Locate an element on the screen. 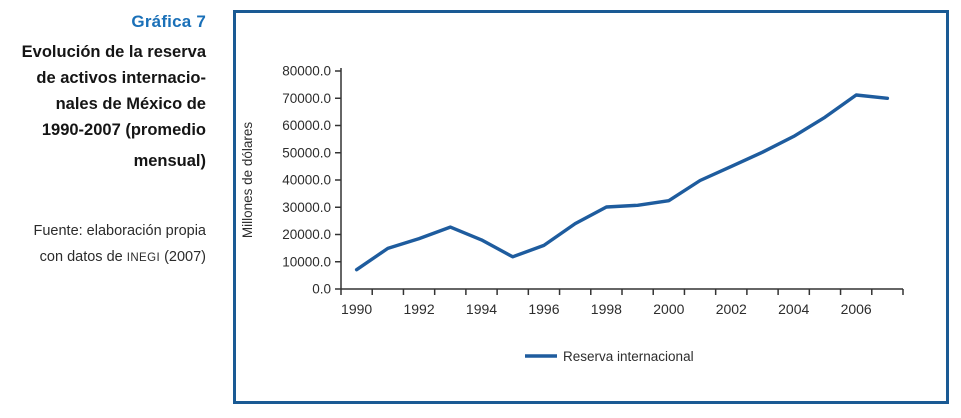 This screenshot has height=418, width=961. y-tick-label: 40000.0 is located at coordinates (306, 180).